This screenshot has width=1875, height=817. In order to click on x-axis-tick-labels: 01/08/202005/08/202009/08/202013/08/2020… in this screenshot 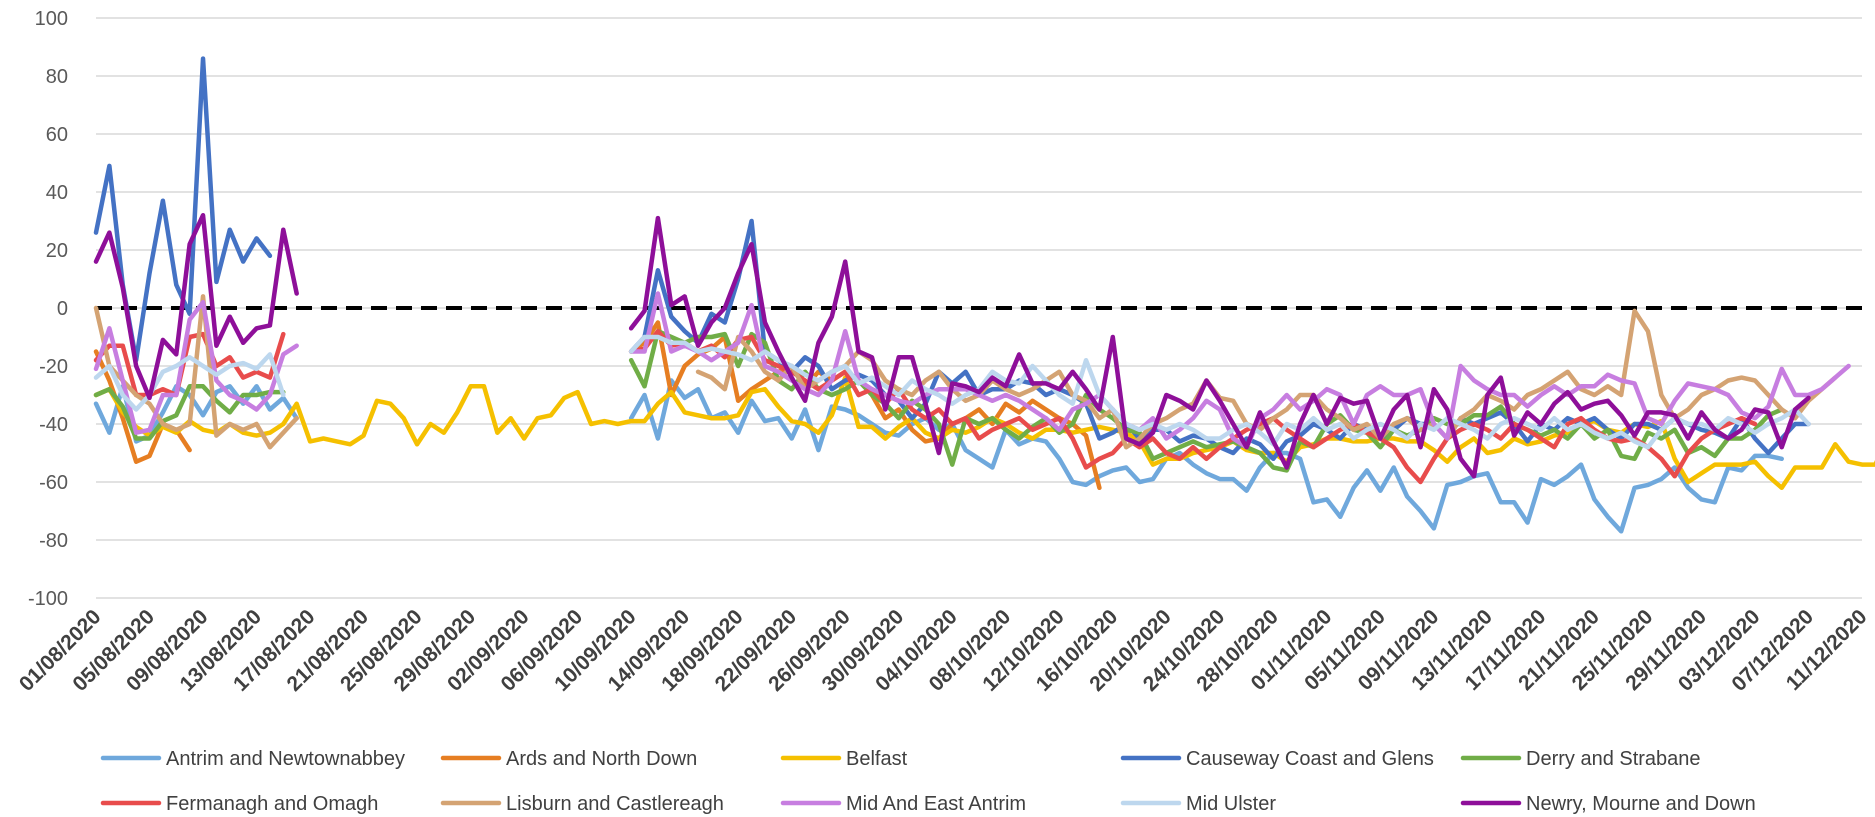, I will do `click(943, 650)`.